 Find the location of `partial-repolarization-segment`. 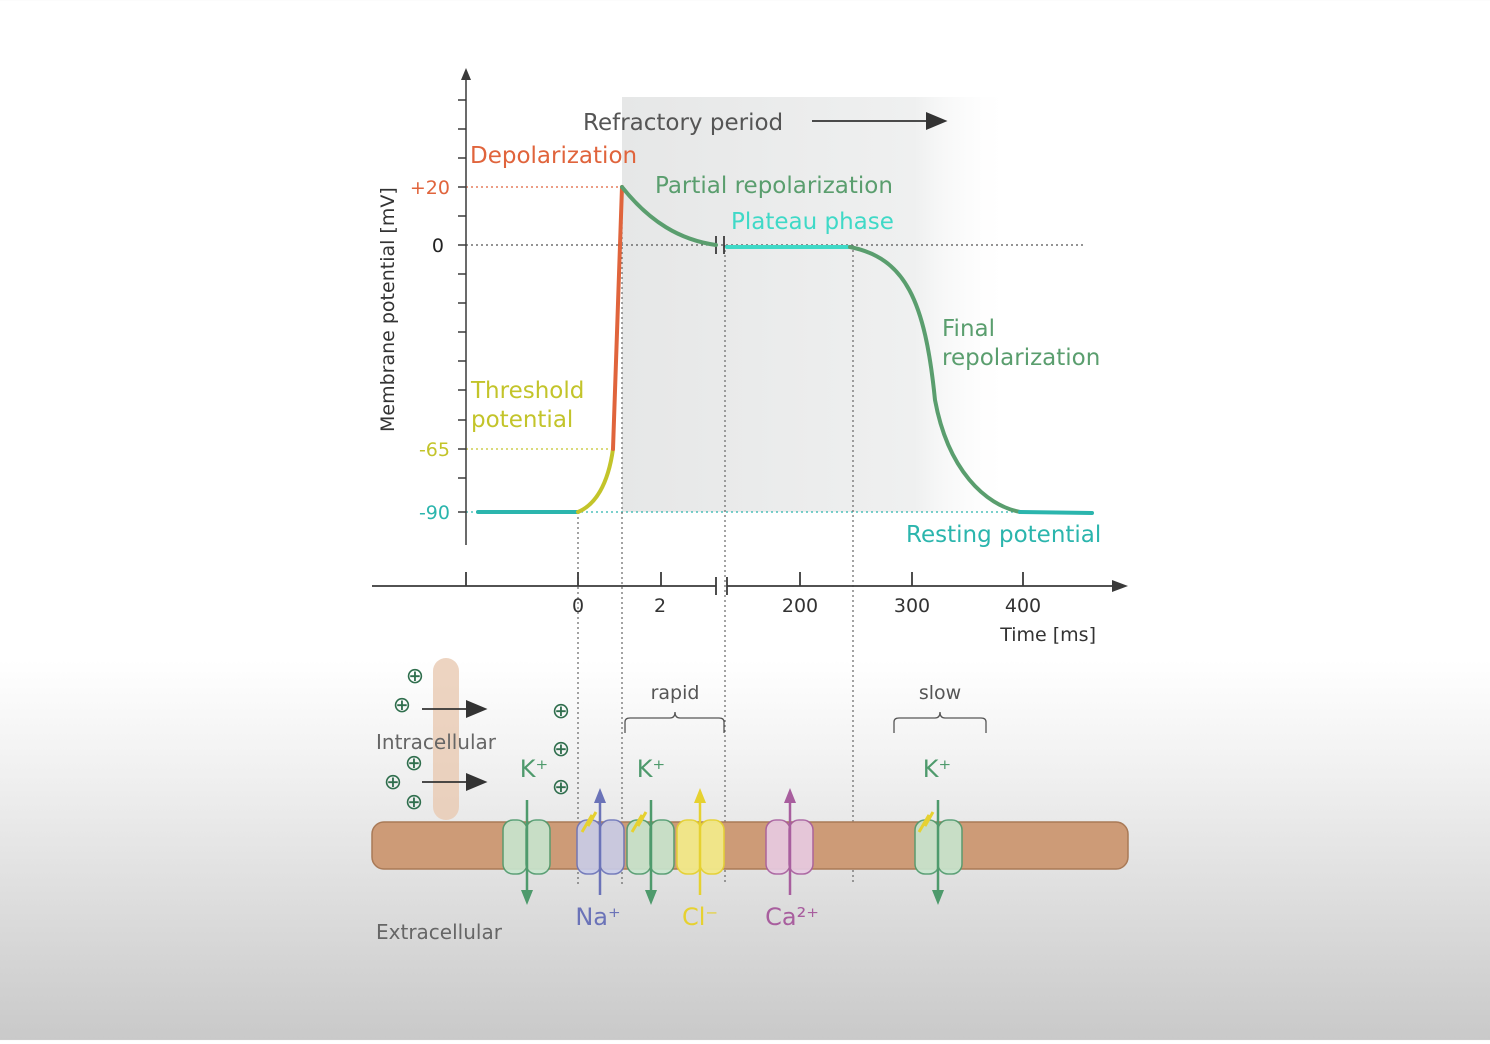

partial-repolarization-segment is located at coordinates (669, 216).